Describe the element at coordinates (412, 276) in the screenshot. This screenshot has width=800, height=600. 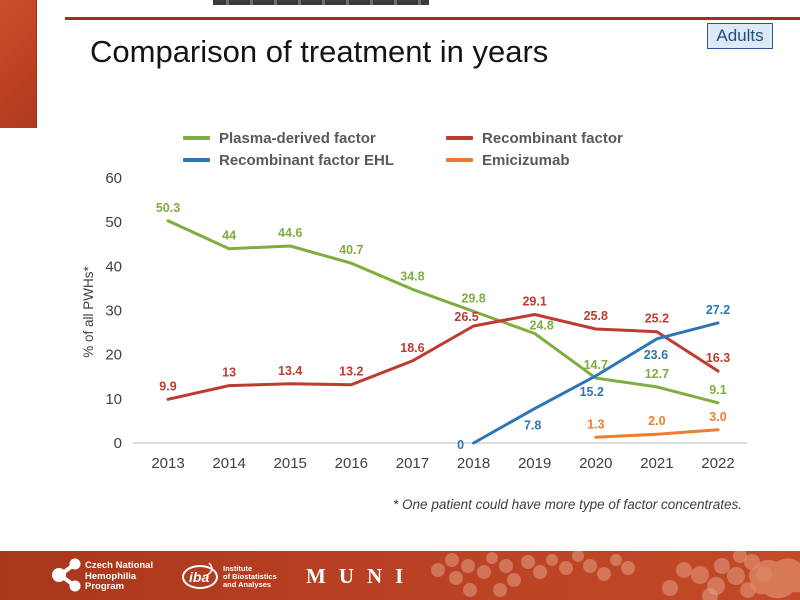
I see `data-label-plasma-derived-factor-2017: 34.8` at that location.